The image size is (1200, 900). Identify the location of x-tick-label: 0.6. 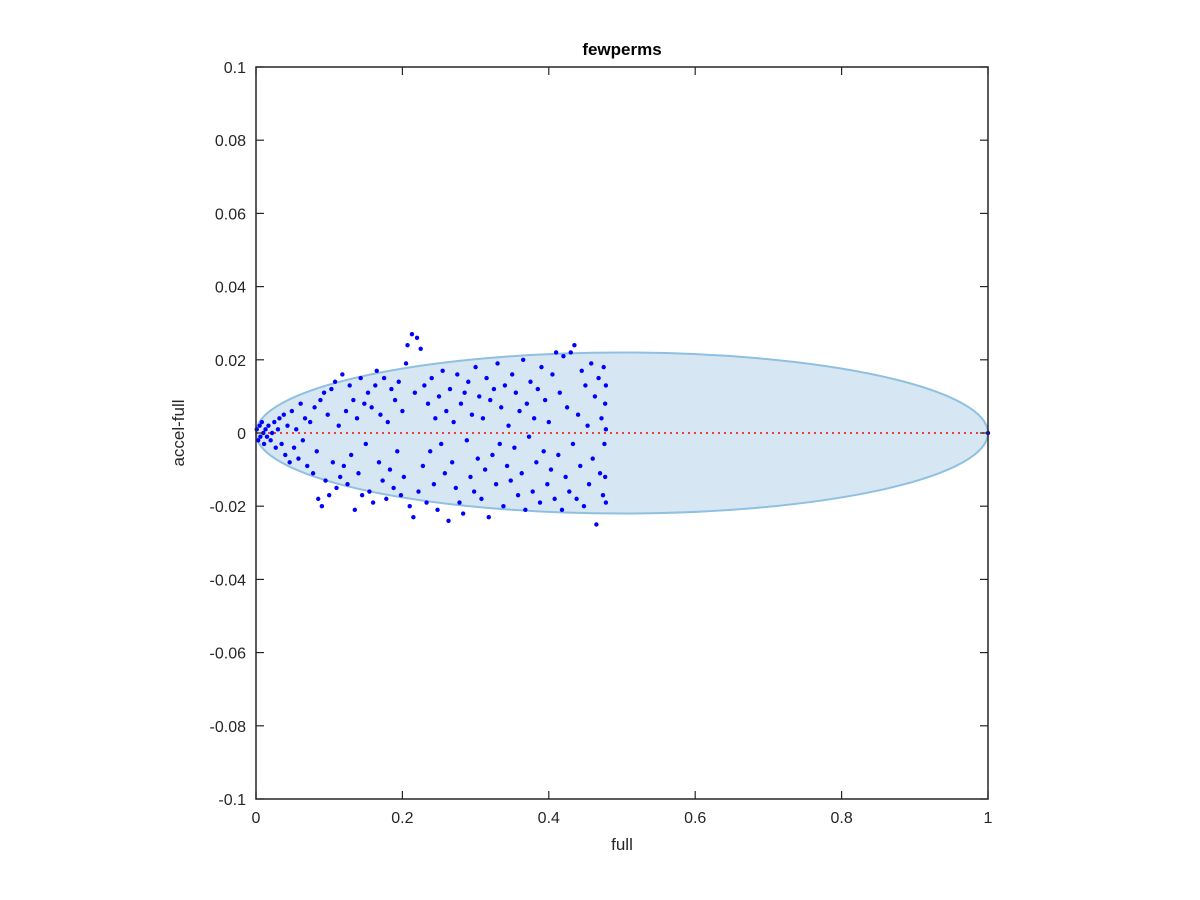
(695, 818).